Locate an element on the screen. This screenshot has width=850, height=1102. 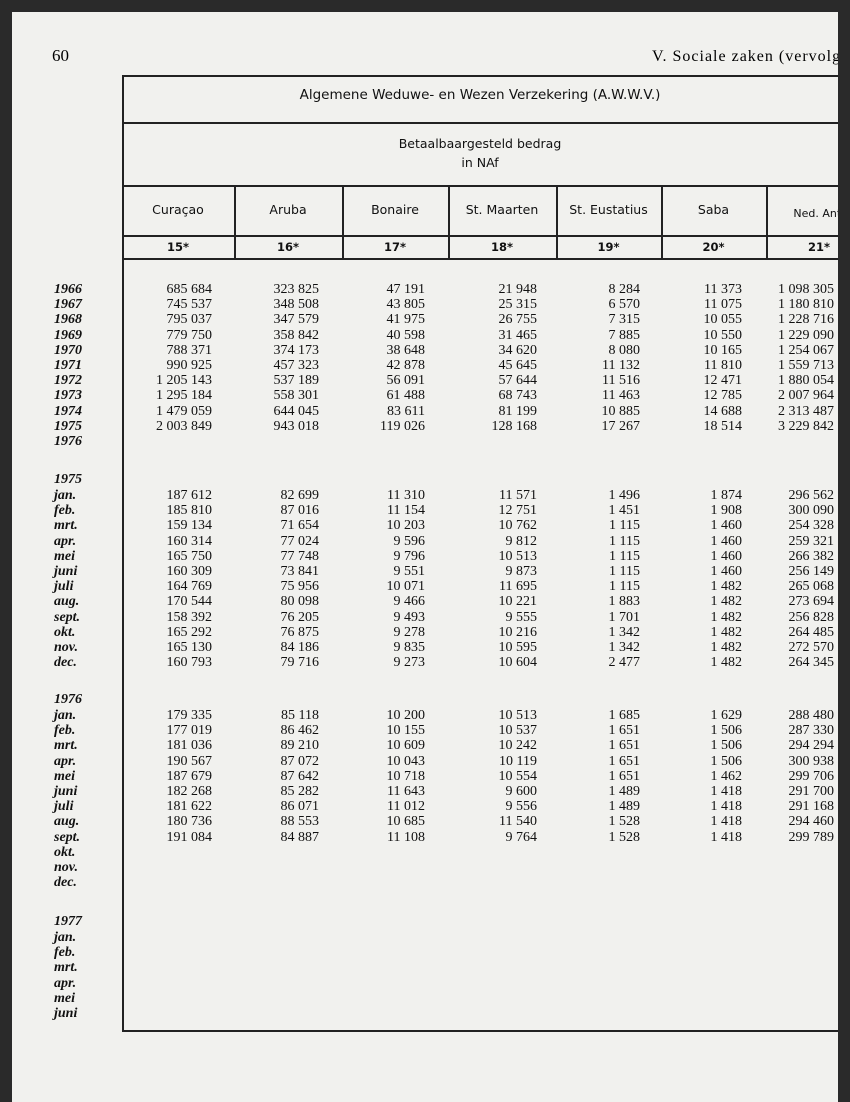
cell-value: 10 718 is located at coordinates (406, 776).